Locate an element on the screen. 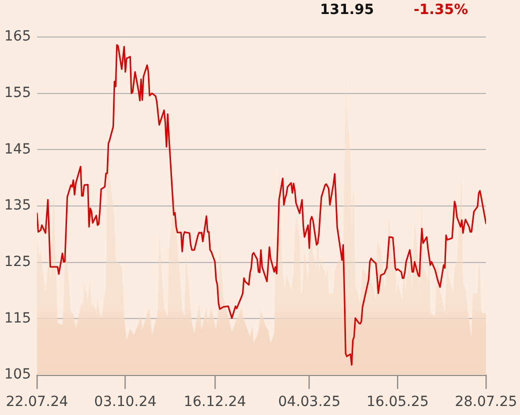 The image size is (520, 415). x-tick-label: 16.12.24 is located at coordinates (215, 402).